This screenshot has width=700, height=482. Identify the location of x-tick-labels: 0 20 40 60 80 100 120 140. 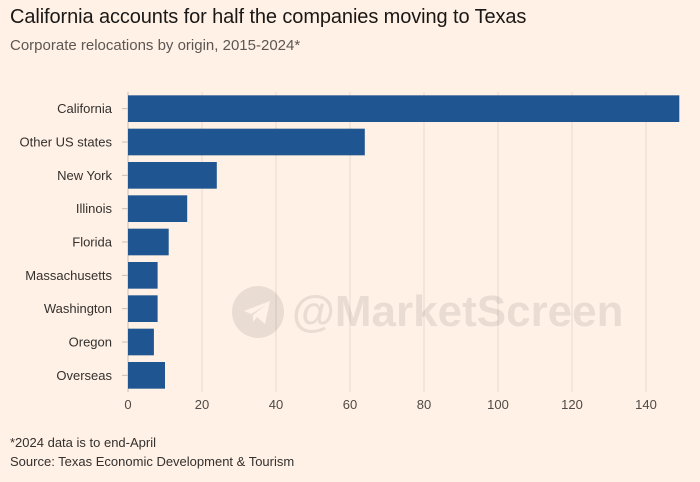
(390, 404).